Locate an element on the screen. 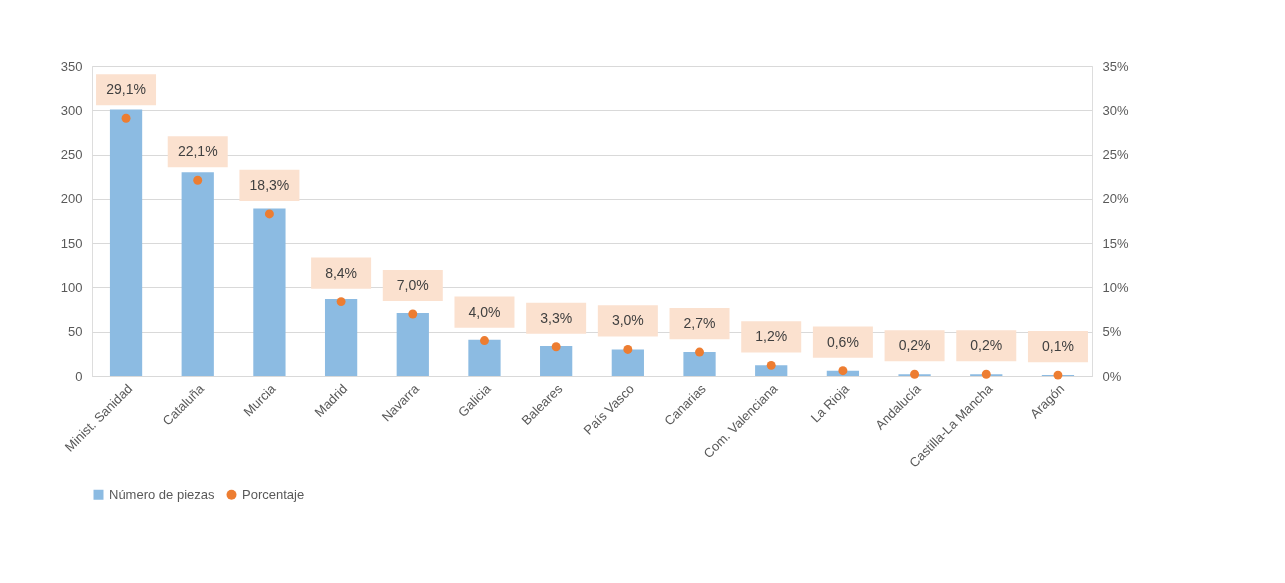  data-label: 18,3% is located at coordinates (269, 184).